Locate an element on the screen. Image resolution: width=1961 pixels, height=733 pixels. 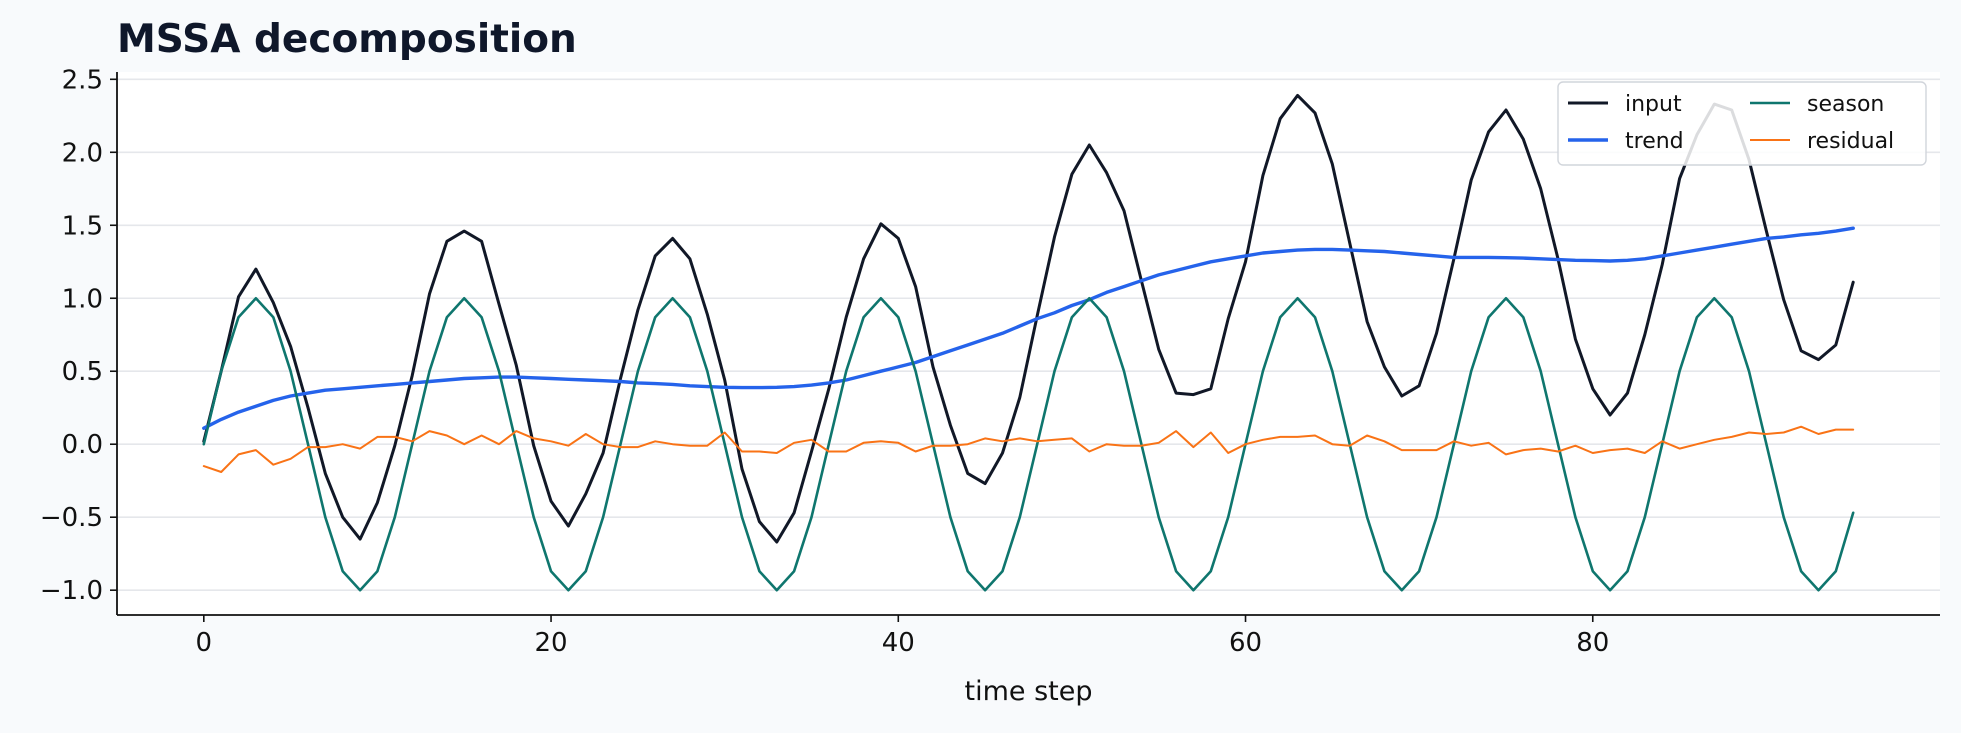
chart-title: MSSA decomposition is located at coordinates (347, 39).